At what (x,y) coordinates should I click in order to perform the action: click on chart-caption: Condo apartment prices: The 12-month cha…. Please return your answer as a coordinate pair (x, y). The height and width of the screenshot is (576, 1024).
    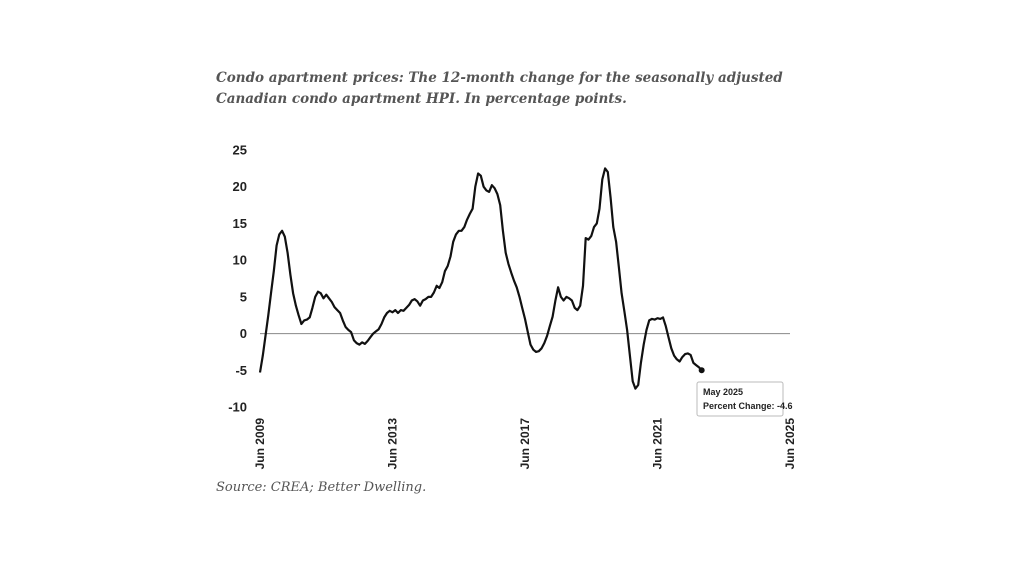
    Looking at the image, I should click on (499, 88).